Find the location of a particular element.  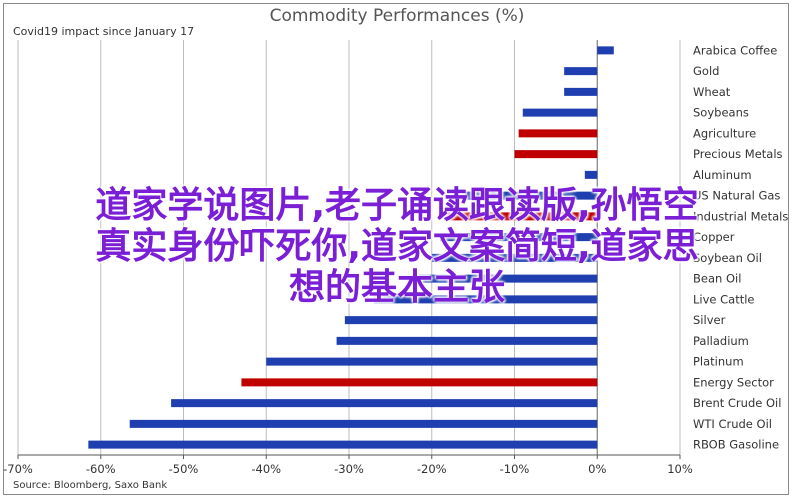

chart-title: Commodity Performances (%) is located at coordinates (397, 16).